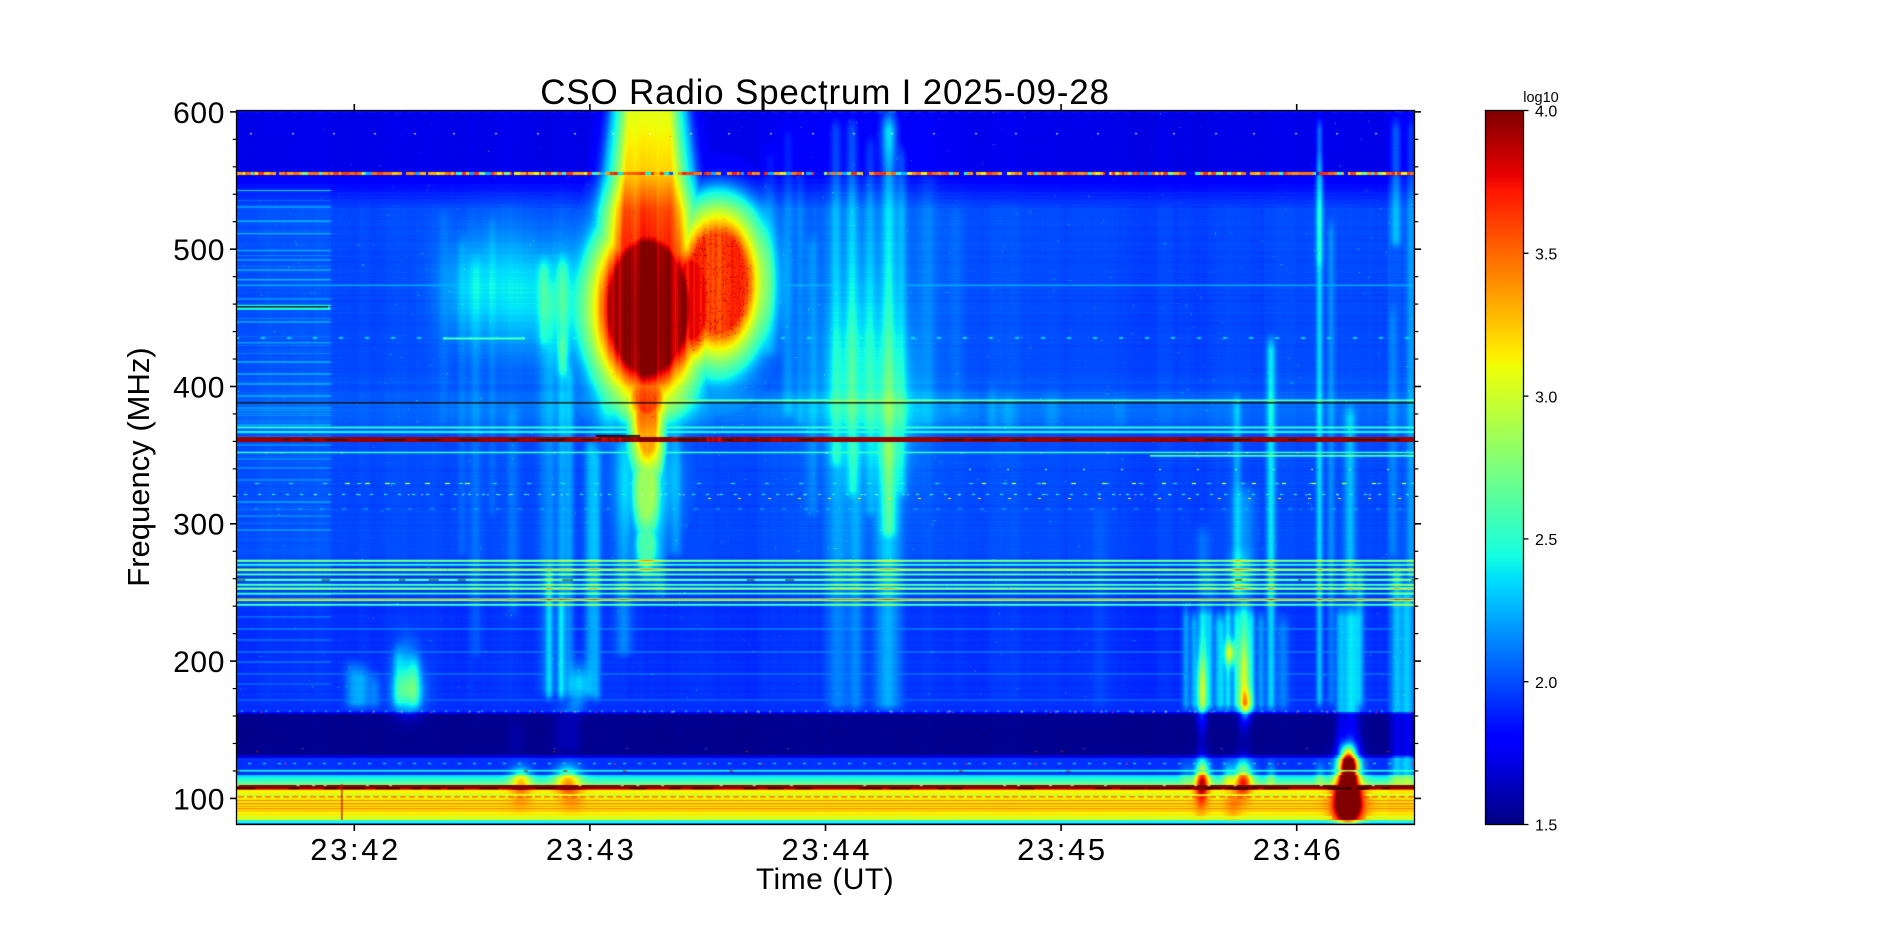 This screenshot has height=927, width=1898. What do you see at coordinates (199, 799) in the screenshot?
I see `svg-text: 100` at bounding box center [199, 799].